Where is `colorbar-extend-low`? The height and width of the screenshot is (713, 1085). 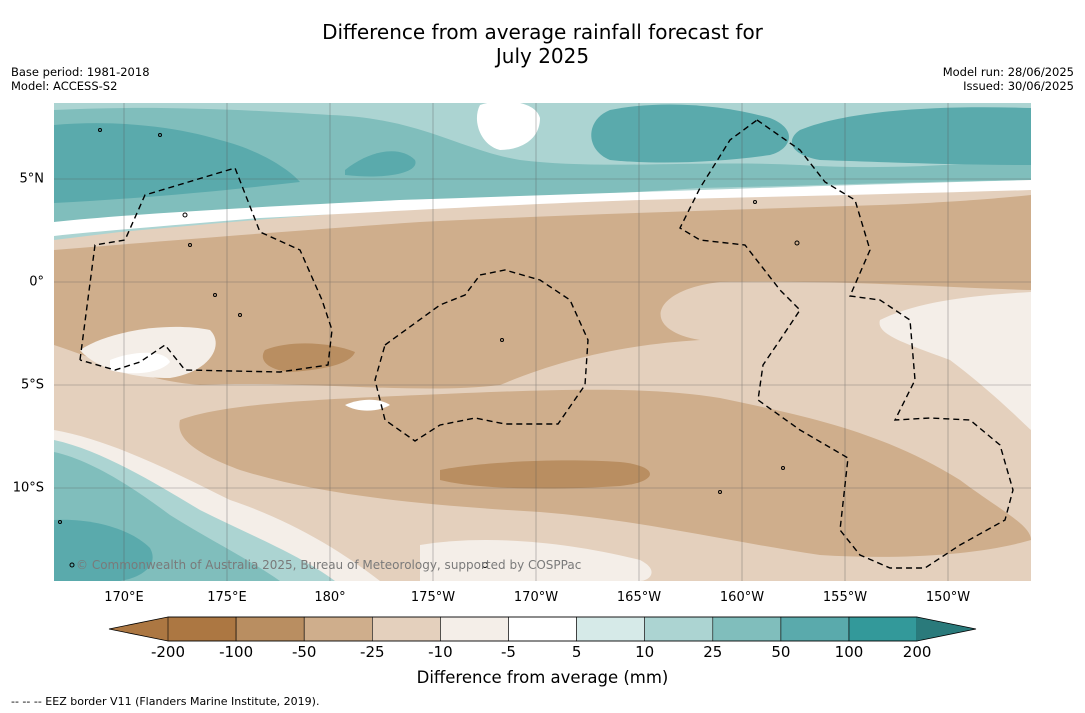
colorbar-extend-low is located at coordinates (138, 629).